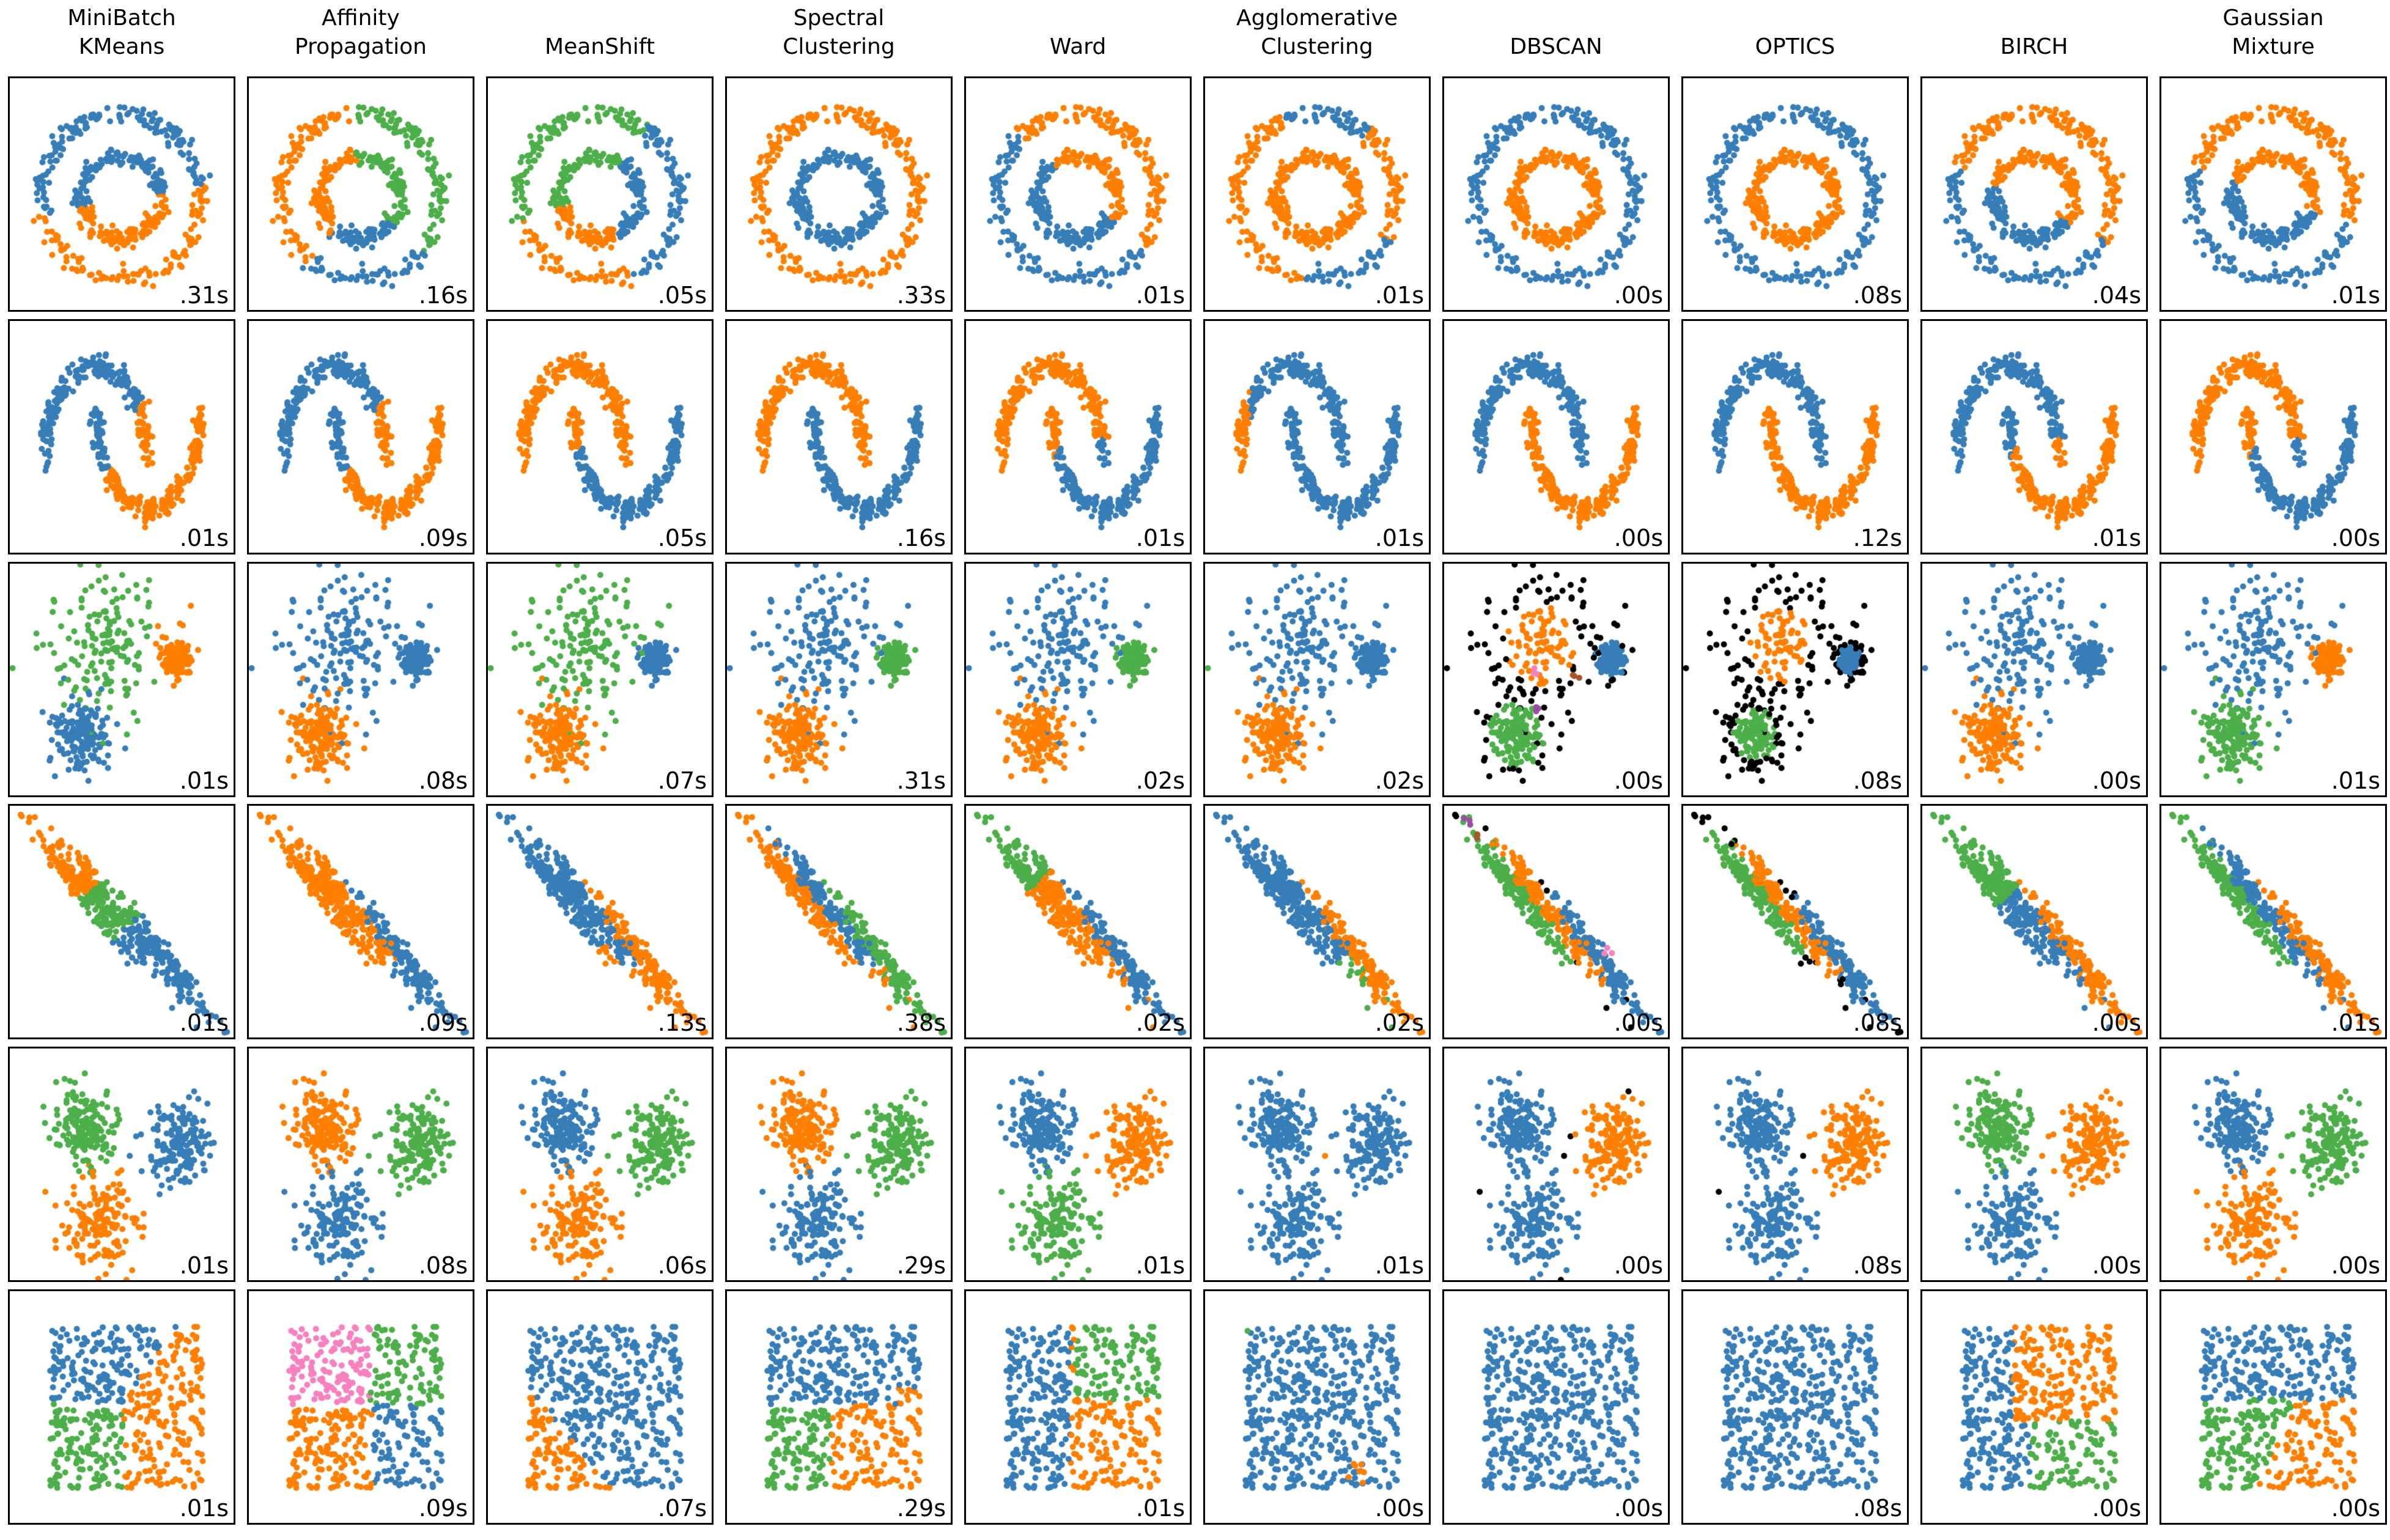 The image size is (2390, 1540). Describe the element at coordinates (361, 46) in the screenshot. I see `column-title-text: Propagation` at that location.